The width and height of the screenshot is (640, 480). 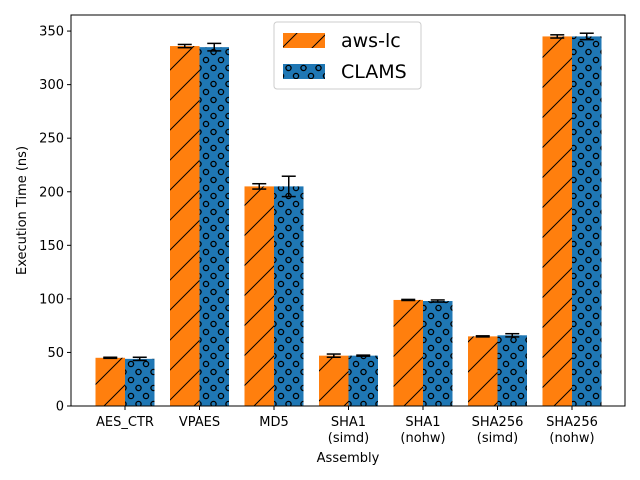 What do you see at coordinates (304, 71) in the screenshot?
I see `legend-swatch-hatch-clams` at bounding box center [304, 71].